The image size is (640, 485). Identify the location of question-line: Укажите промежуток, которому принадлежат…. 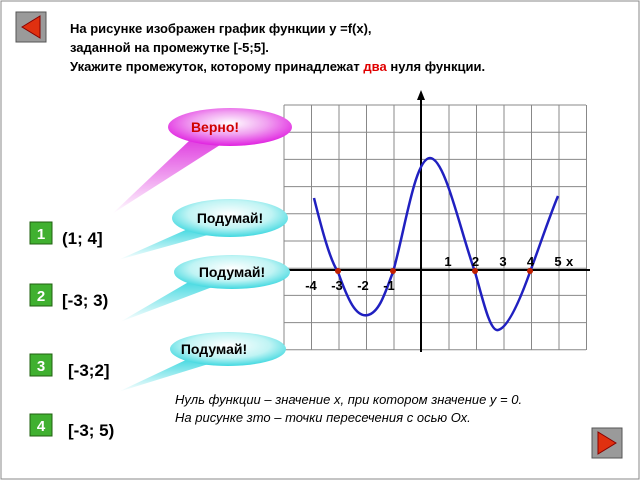
(277, 66).